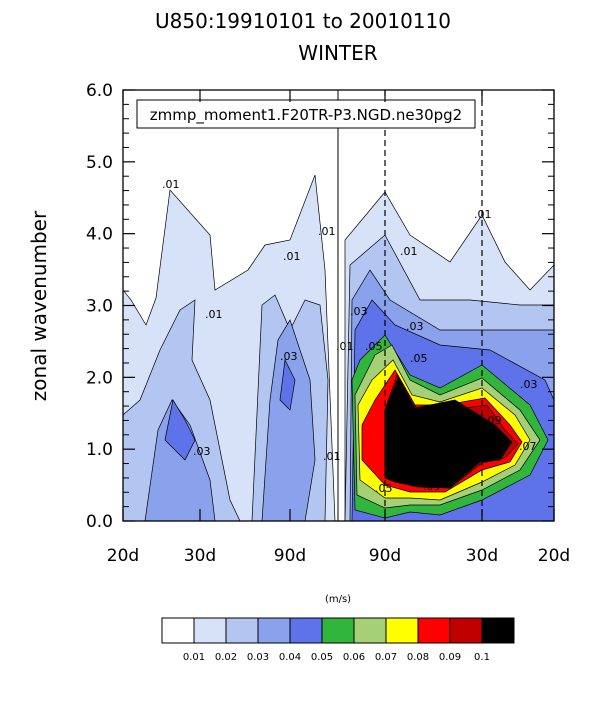 The height and width of the screenshot is (714, 607). I want to click on y-axis-label: zonal wavenumber, so click(39, 305).